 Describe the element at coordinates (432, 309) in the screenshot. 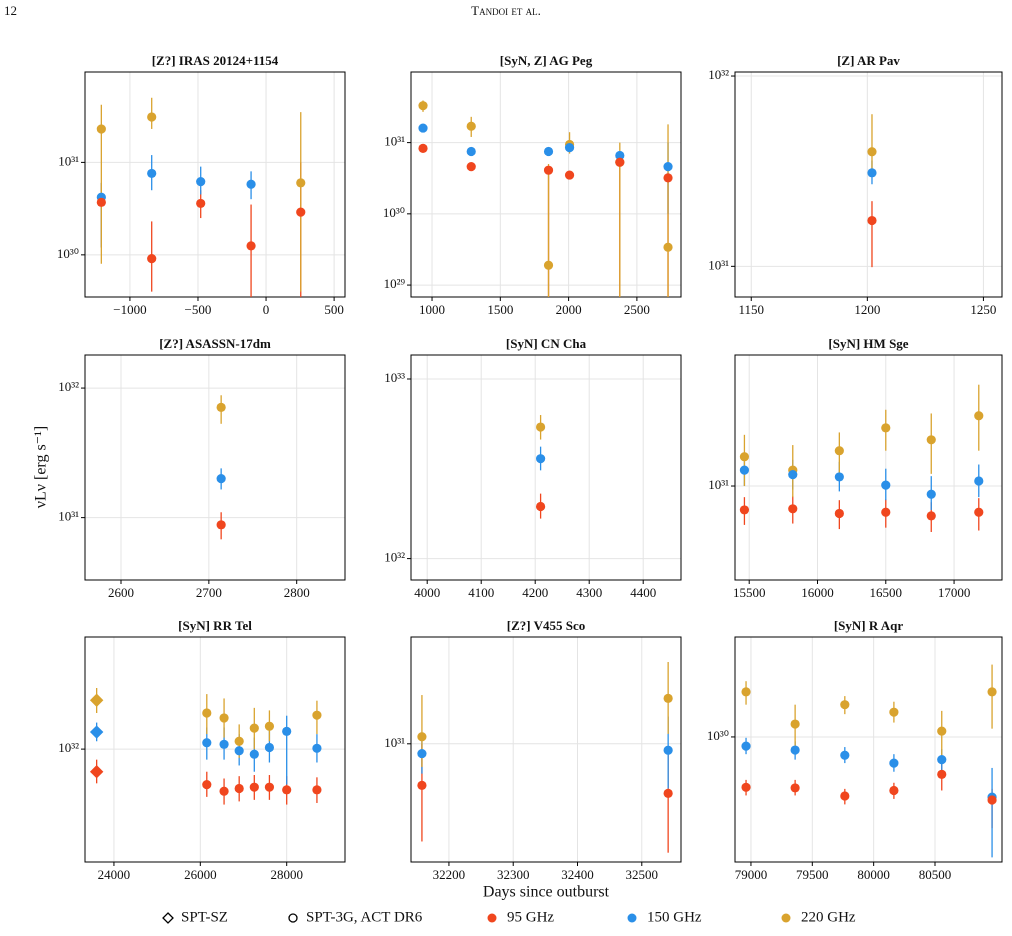

I see `x-tick-label: 1000` at that location.